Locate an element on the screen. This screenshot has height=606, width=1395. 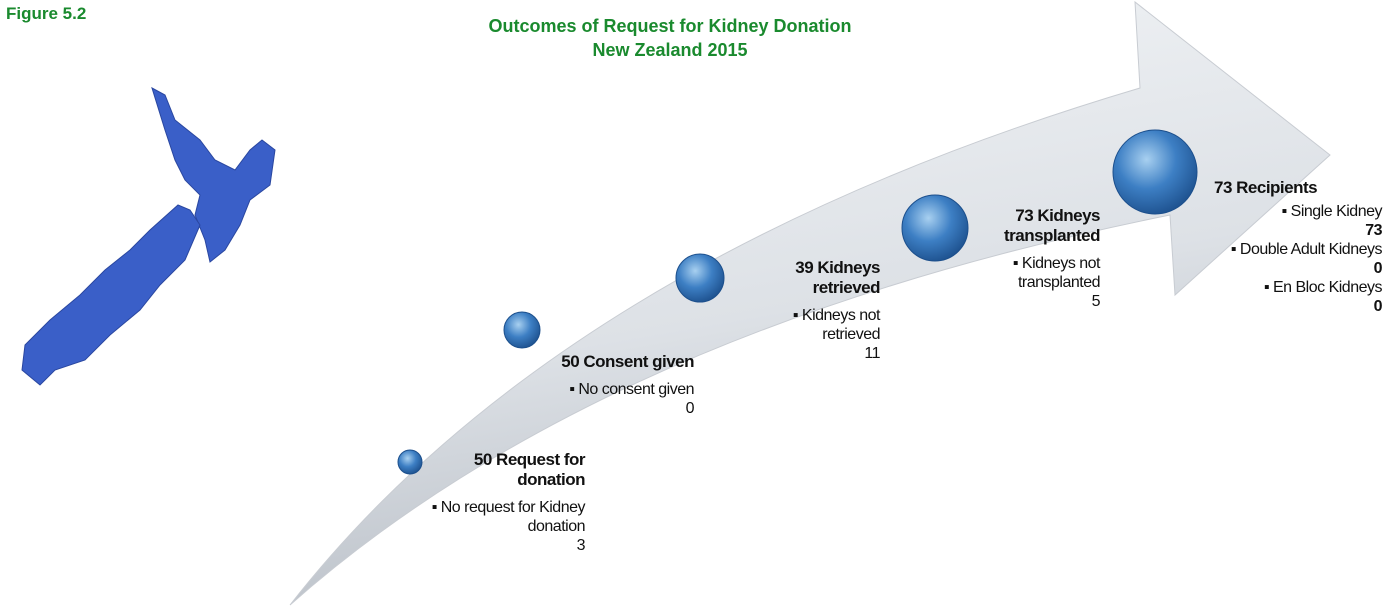
detail-value: 11 is located at coordinates (872, 353).